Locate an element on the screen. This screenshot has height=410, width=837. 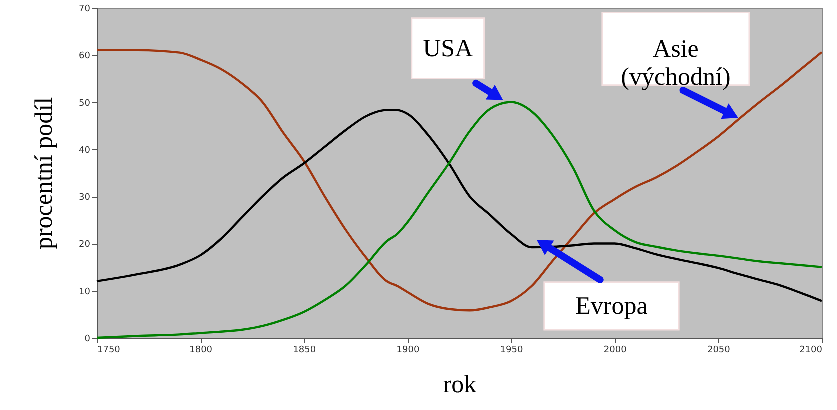
y-tick-label: 10 is located at coordinates (85, 292).